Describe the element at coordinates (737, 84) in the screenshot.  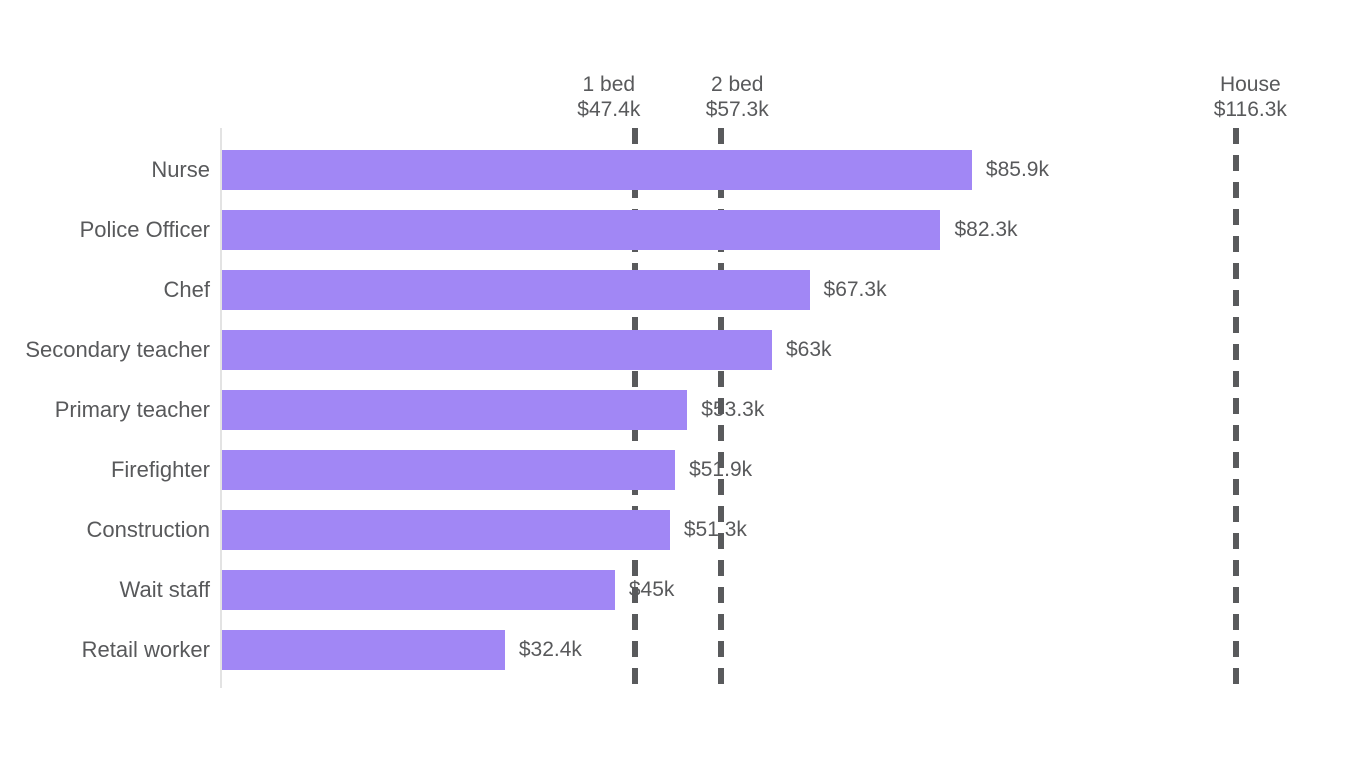
I see `reference-line-name: 2 bed` at that location.